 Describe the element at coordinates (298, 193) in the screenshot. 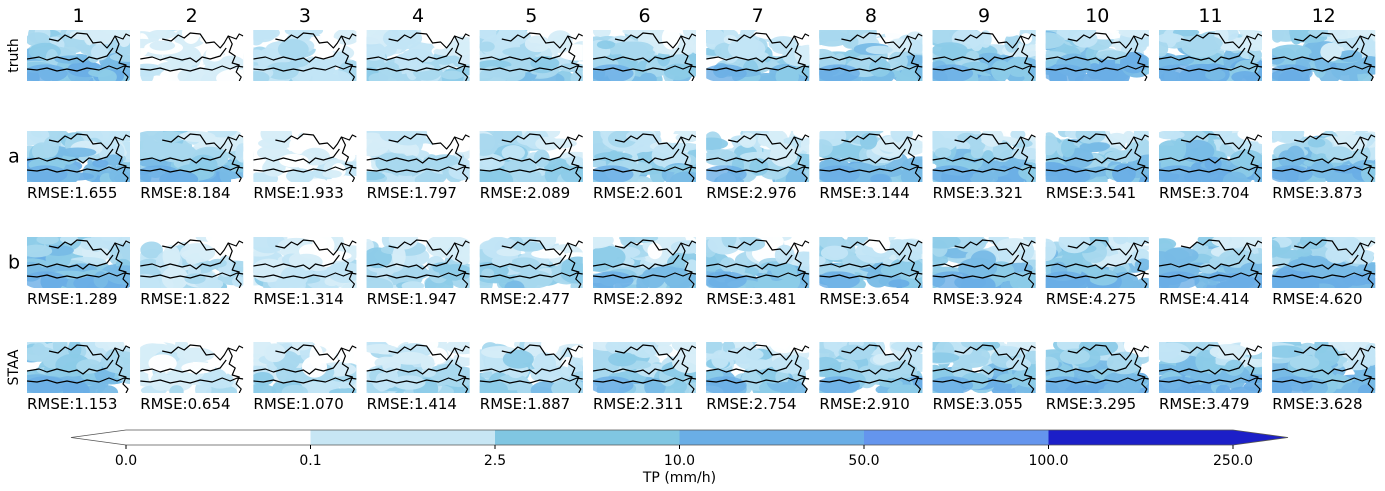

I see `rmse-label: RMSE:1.933` at that location.